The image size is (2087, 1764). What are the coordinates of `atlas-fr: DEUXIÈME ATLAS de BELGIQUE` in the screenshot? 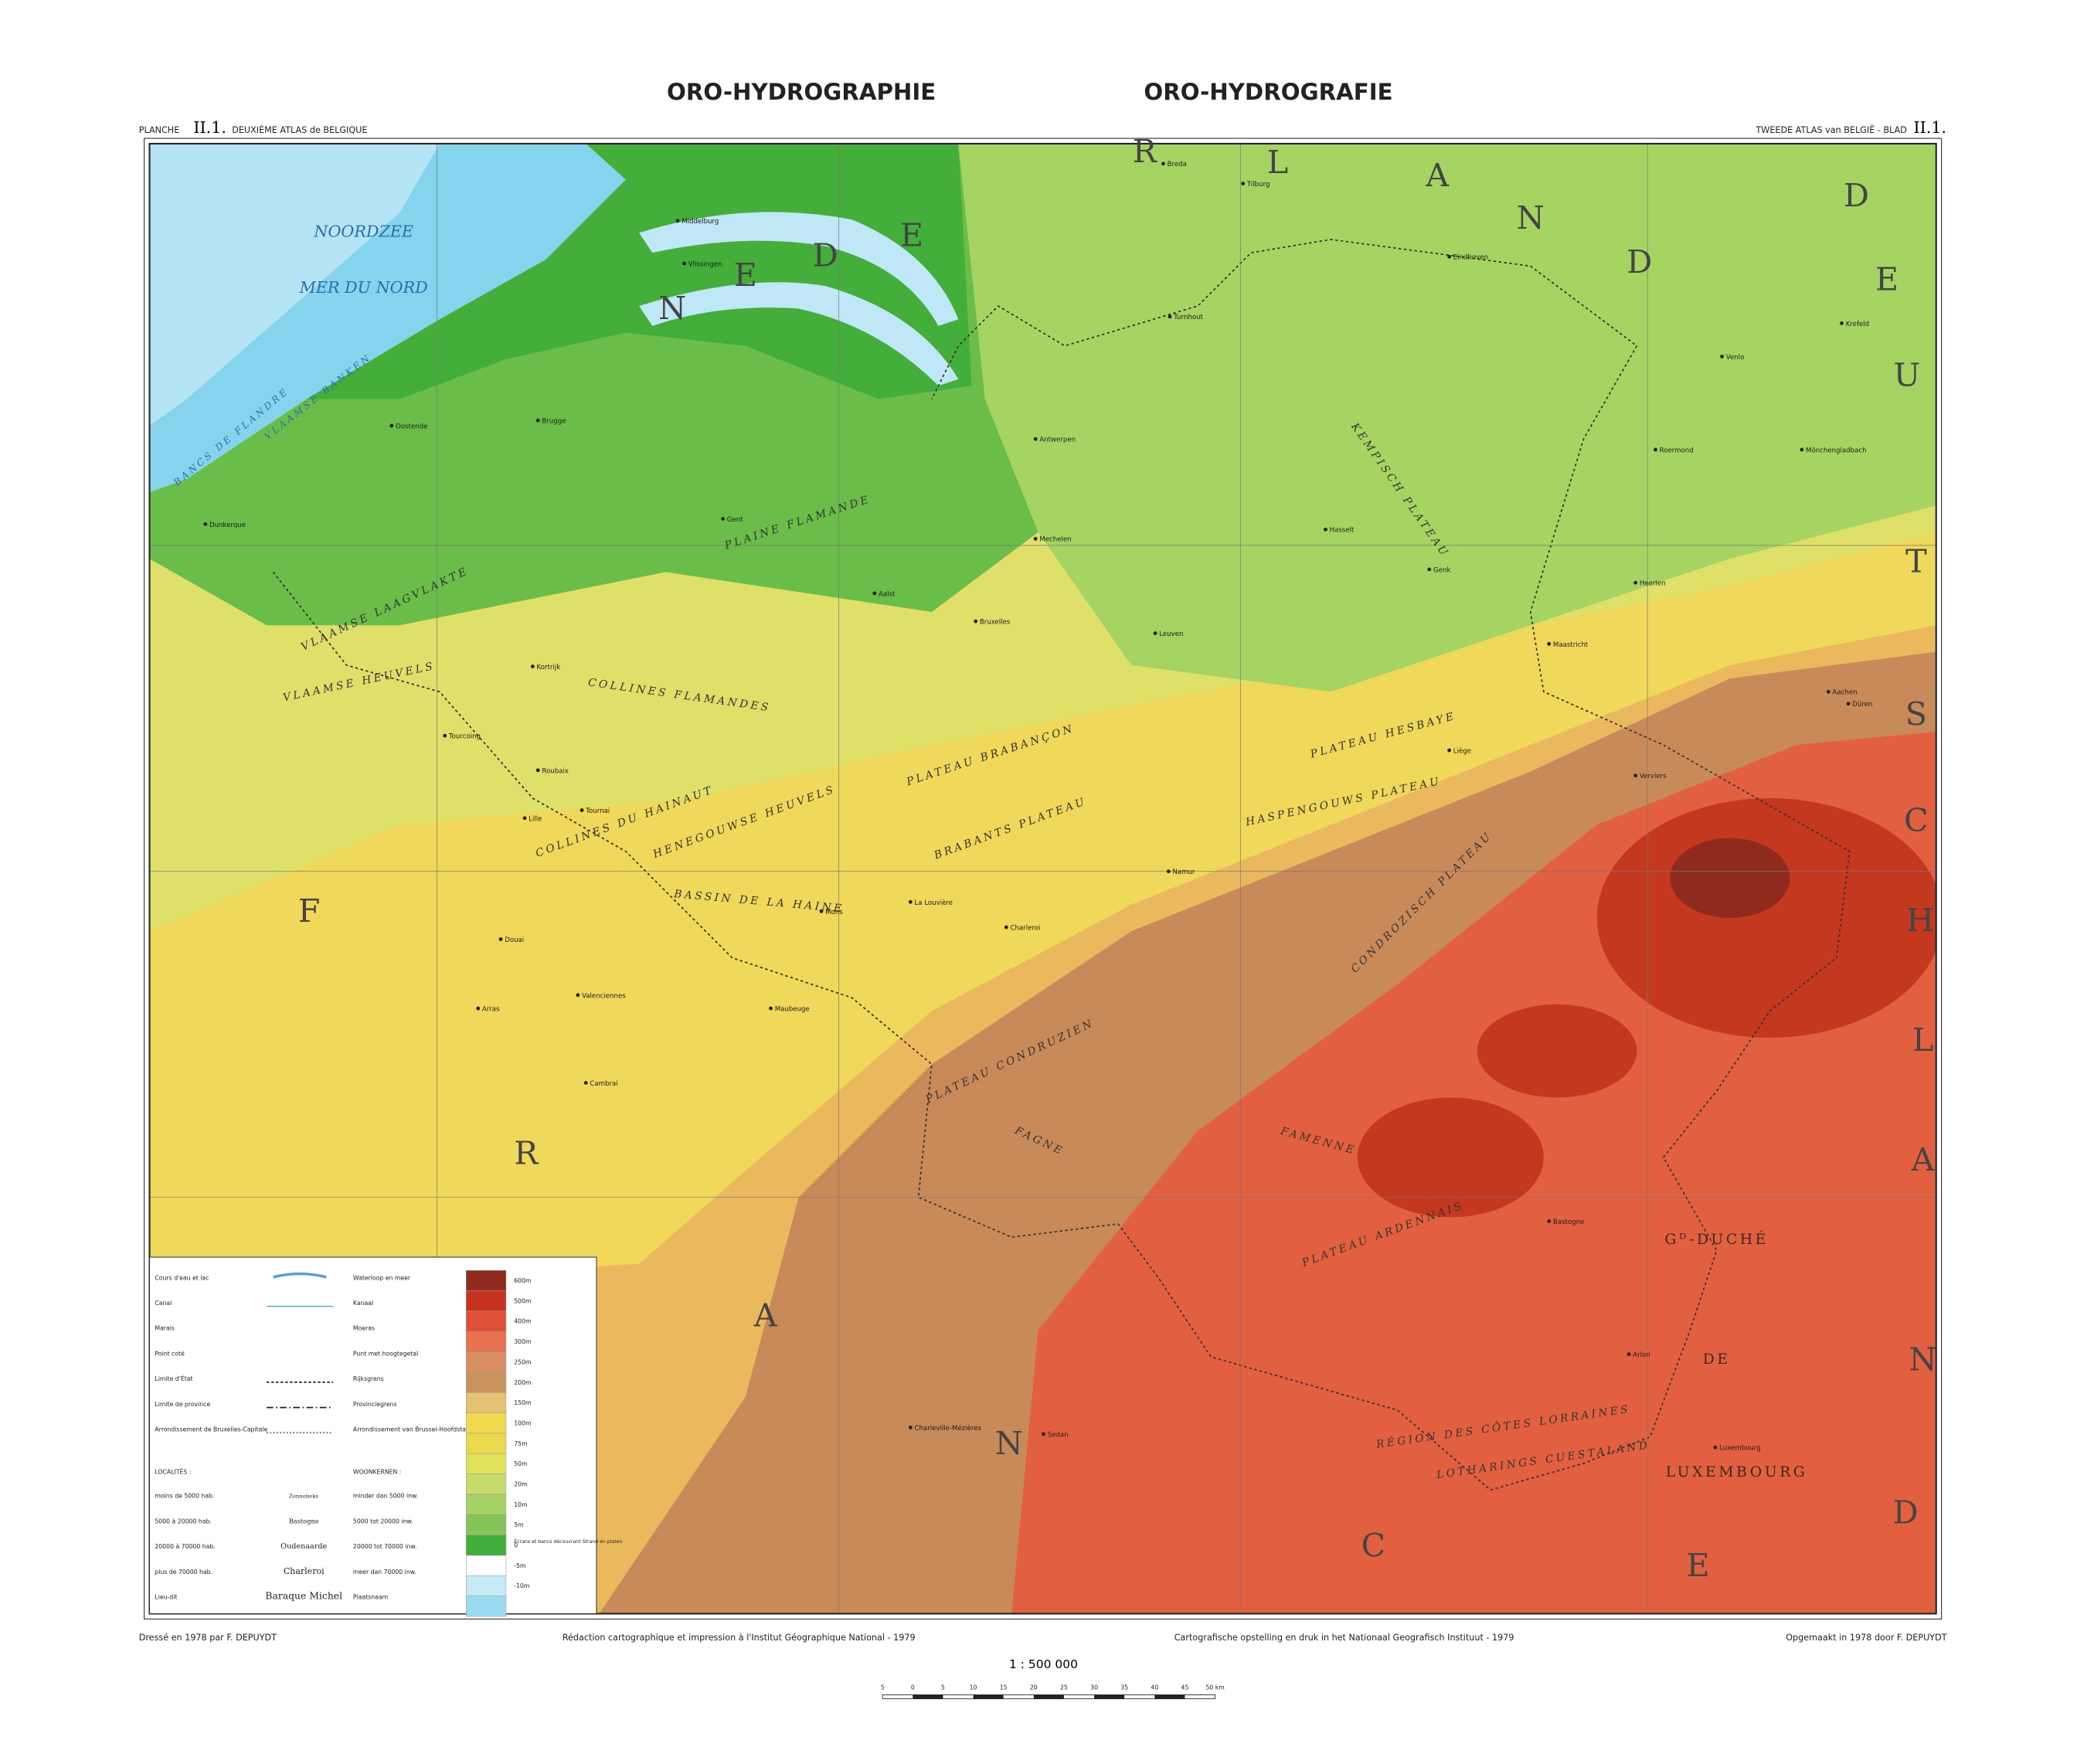 It's located at (299, 130).